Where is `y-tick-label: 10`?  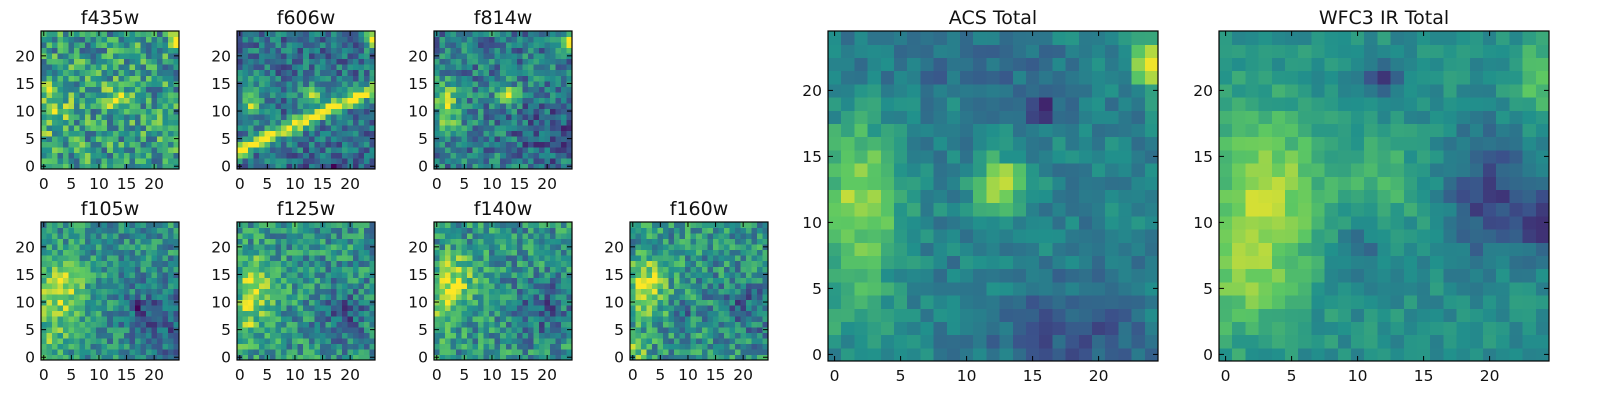 y-tick-label: 10 is located at coordinates (25, 112).